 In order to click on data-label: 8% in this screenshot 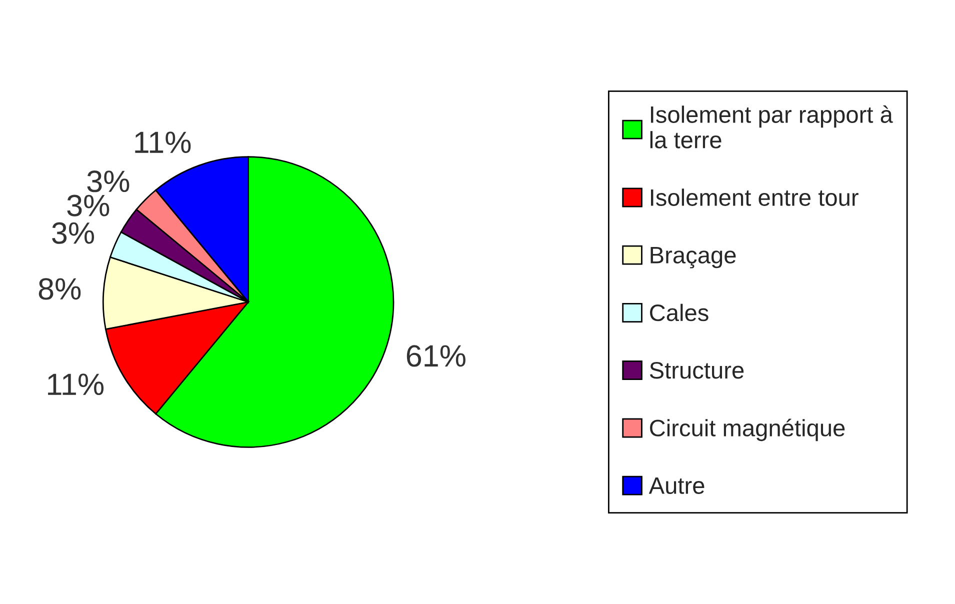, I will do `click(59, 289)`.